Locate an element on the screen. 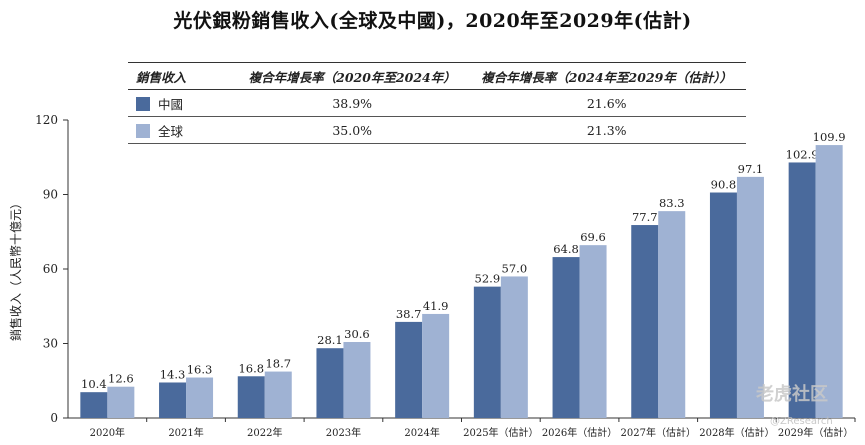 The image size is (865, 445). data-label-global: 18.7 is located at coordinates (278, 364).